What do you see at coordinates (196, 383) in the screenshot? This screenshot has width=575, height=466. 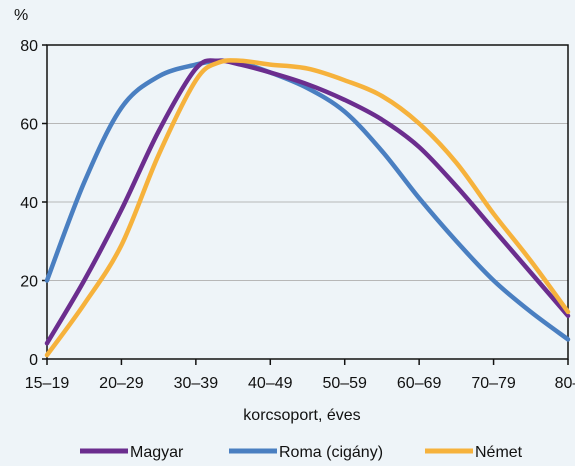 I see `x-tick-label: 30–39` at bounding box center [196, 383].